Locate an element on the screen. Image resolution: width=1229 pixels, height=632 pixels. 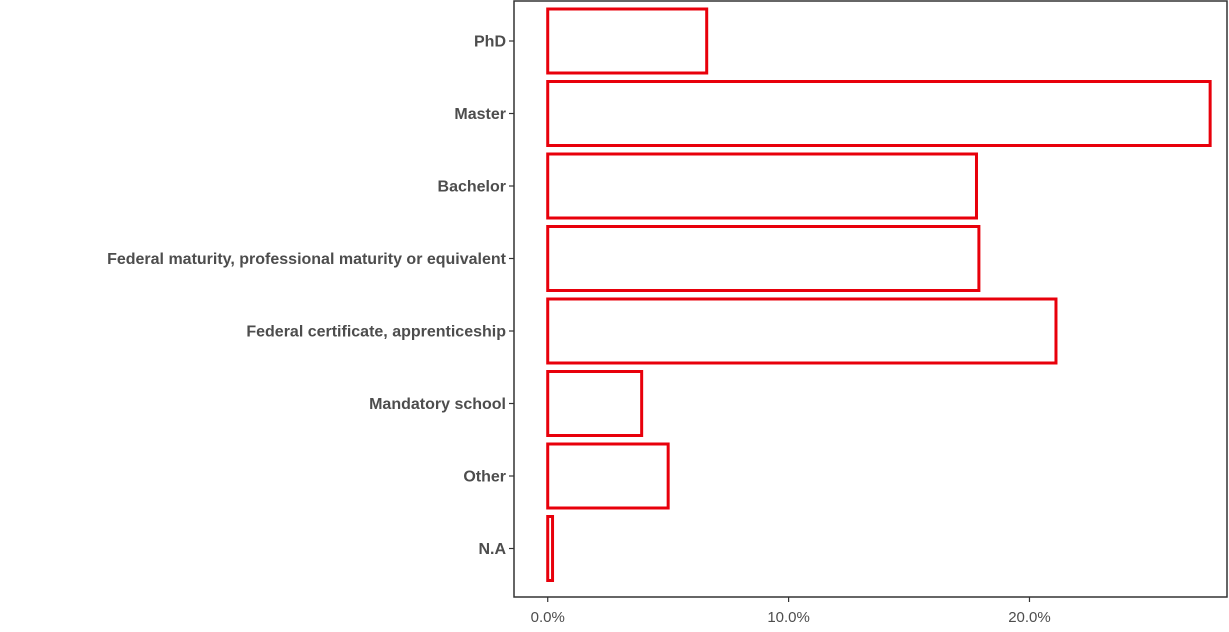
y-tick-label: PhD is located at coordinates (490, 42).